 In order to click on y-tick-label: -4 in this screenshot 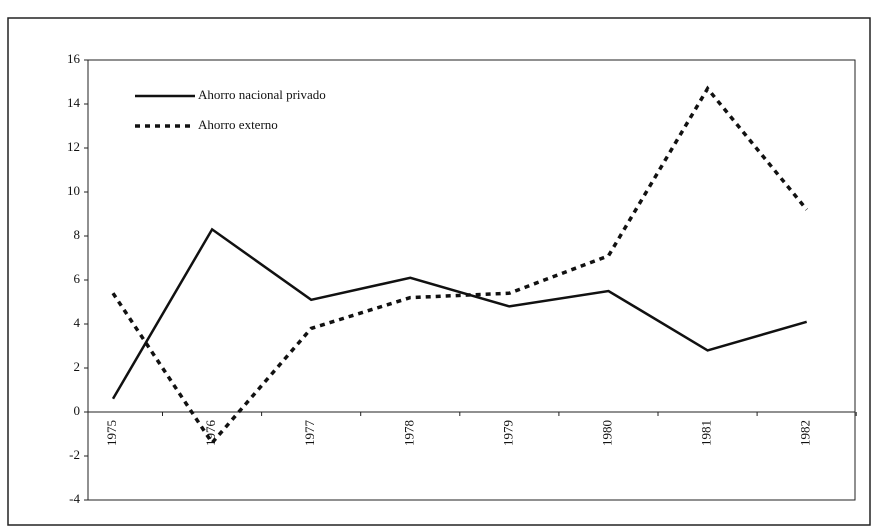, I will do `click(74, 498)`.